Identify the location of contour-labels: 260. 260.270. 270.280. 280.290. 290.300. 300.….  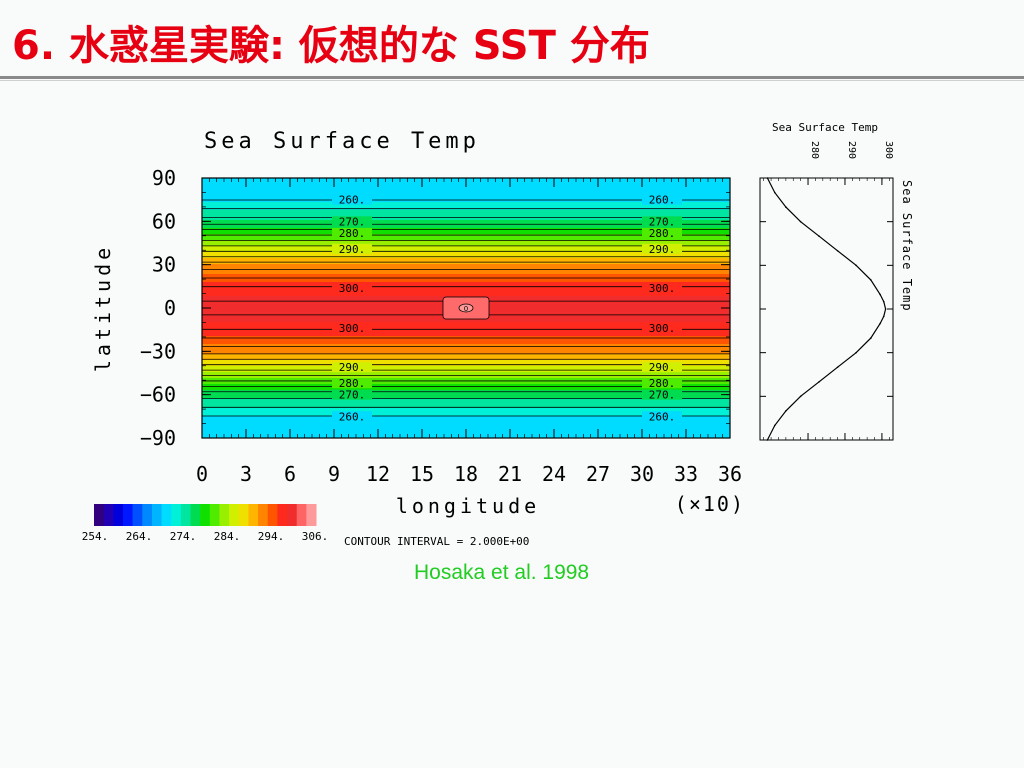
(507, 308).